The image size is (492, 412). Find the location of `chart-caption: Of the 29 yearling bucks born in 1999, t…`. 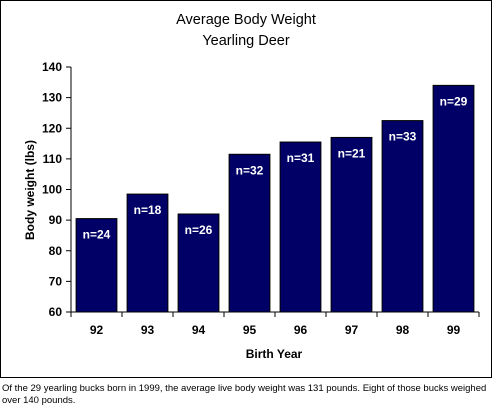

chart-caption: Of the 29 yearling bucks born in 1999, t… is located at coordinates (244, 394).